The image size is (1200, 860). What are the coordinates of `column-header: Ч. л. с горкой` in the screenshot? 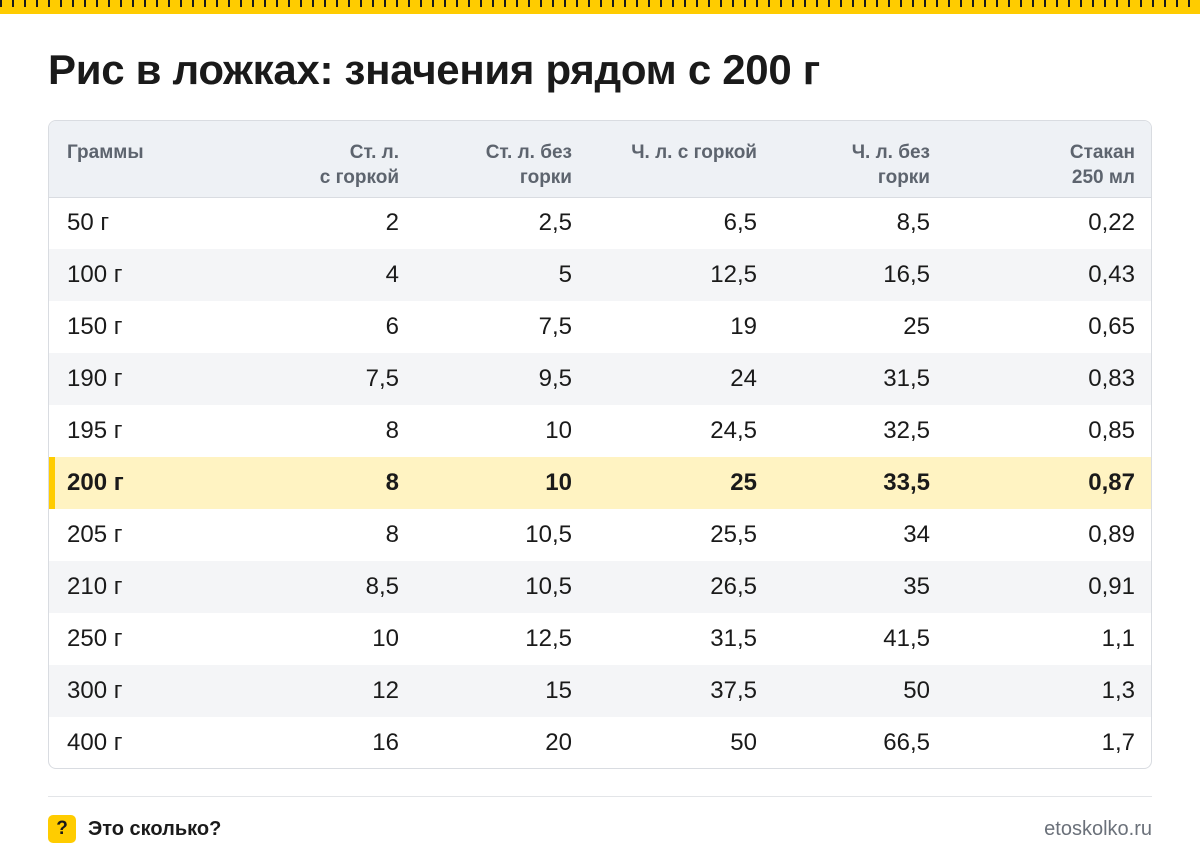 It's located at (682, 159).